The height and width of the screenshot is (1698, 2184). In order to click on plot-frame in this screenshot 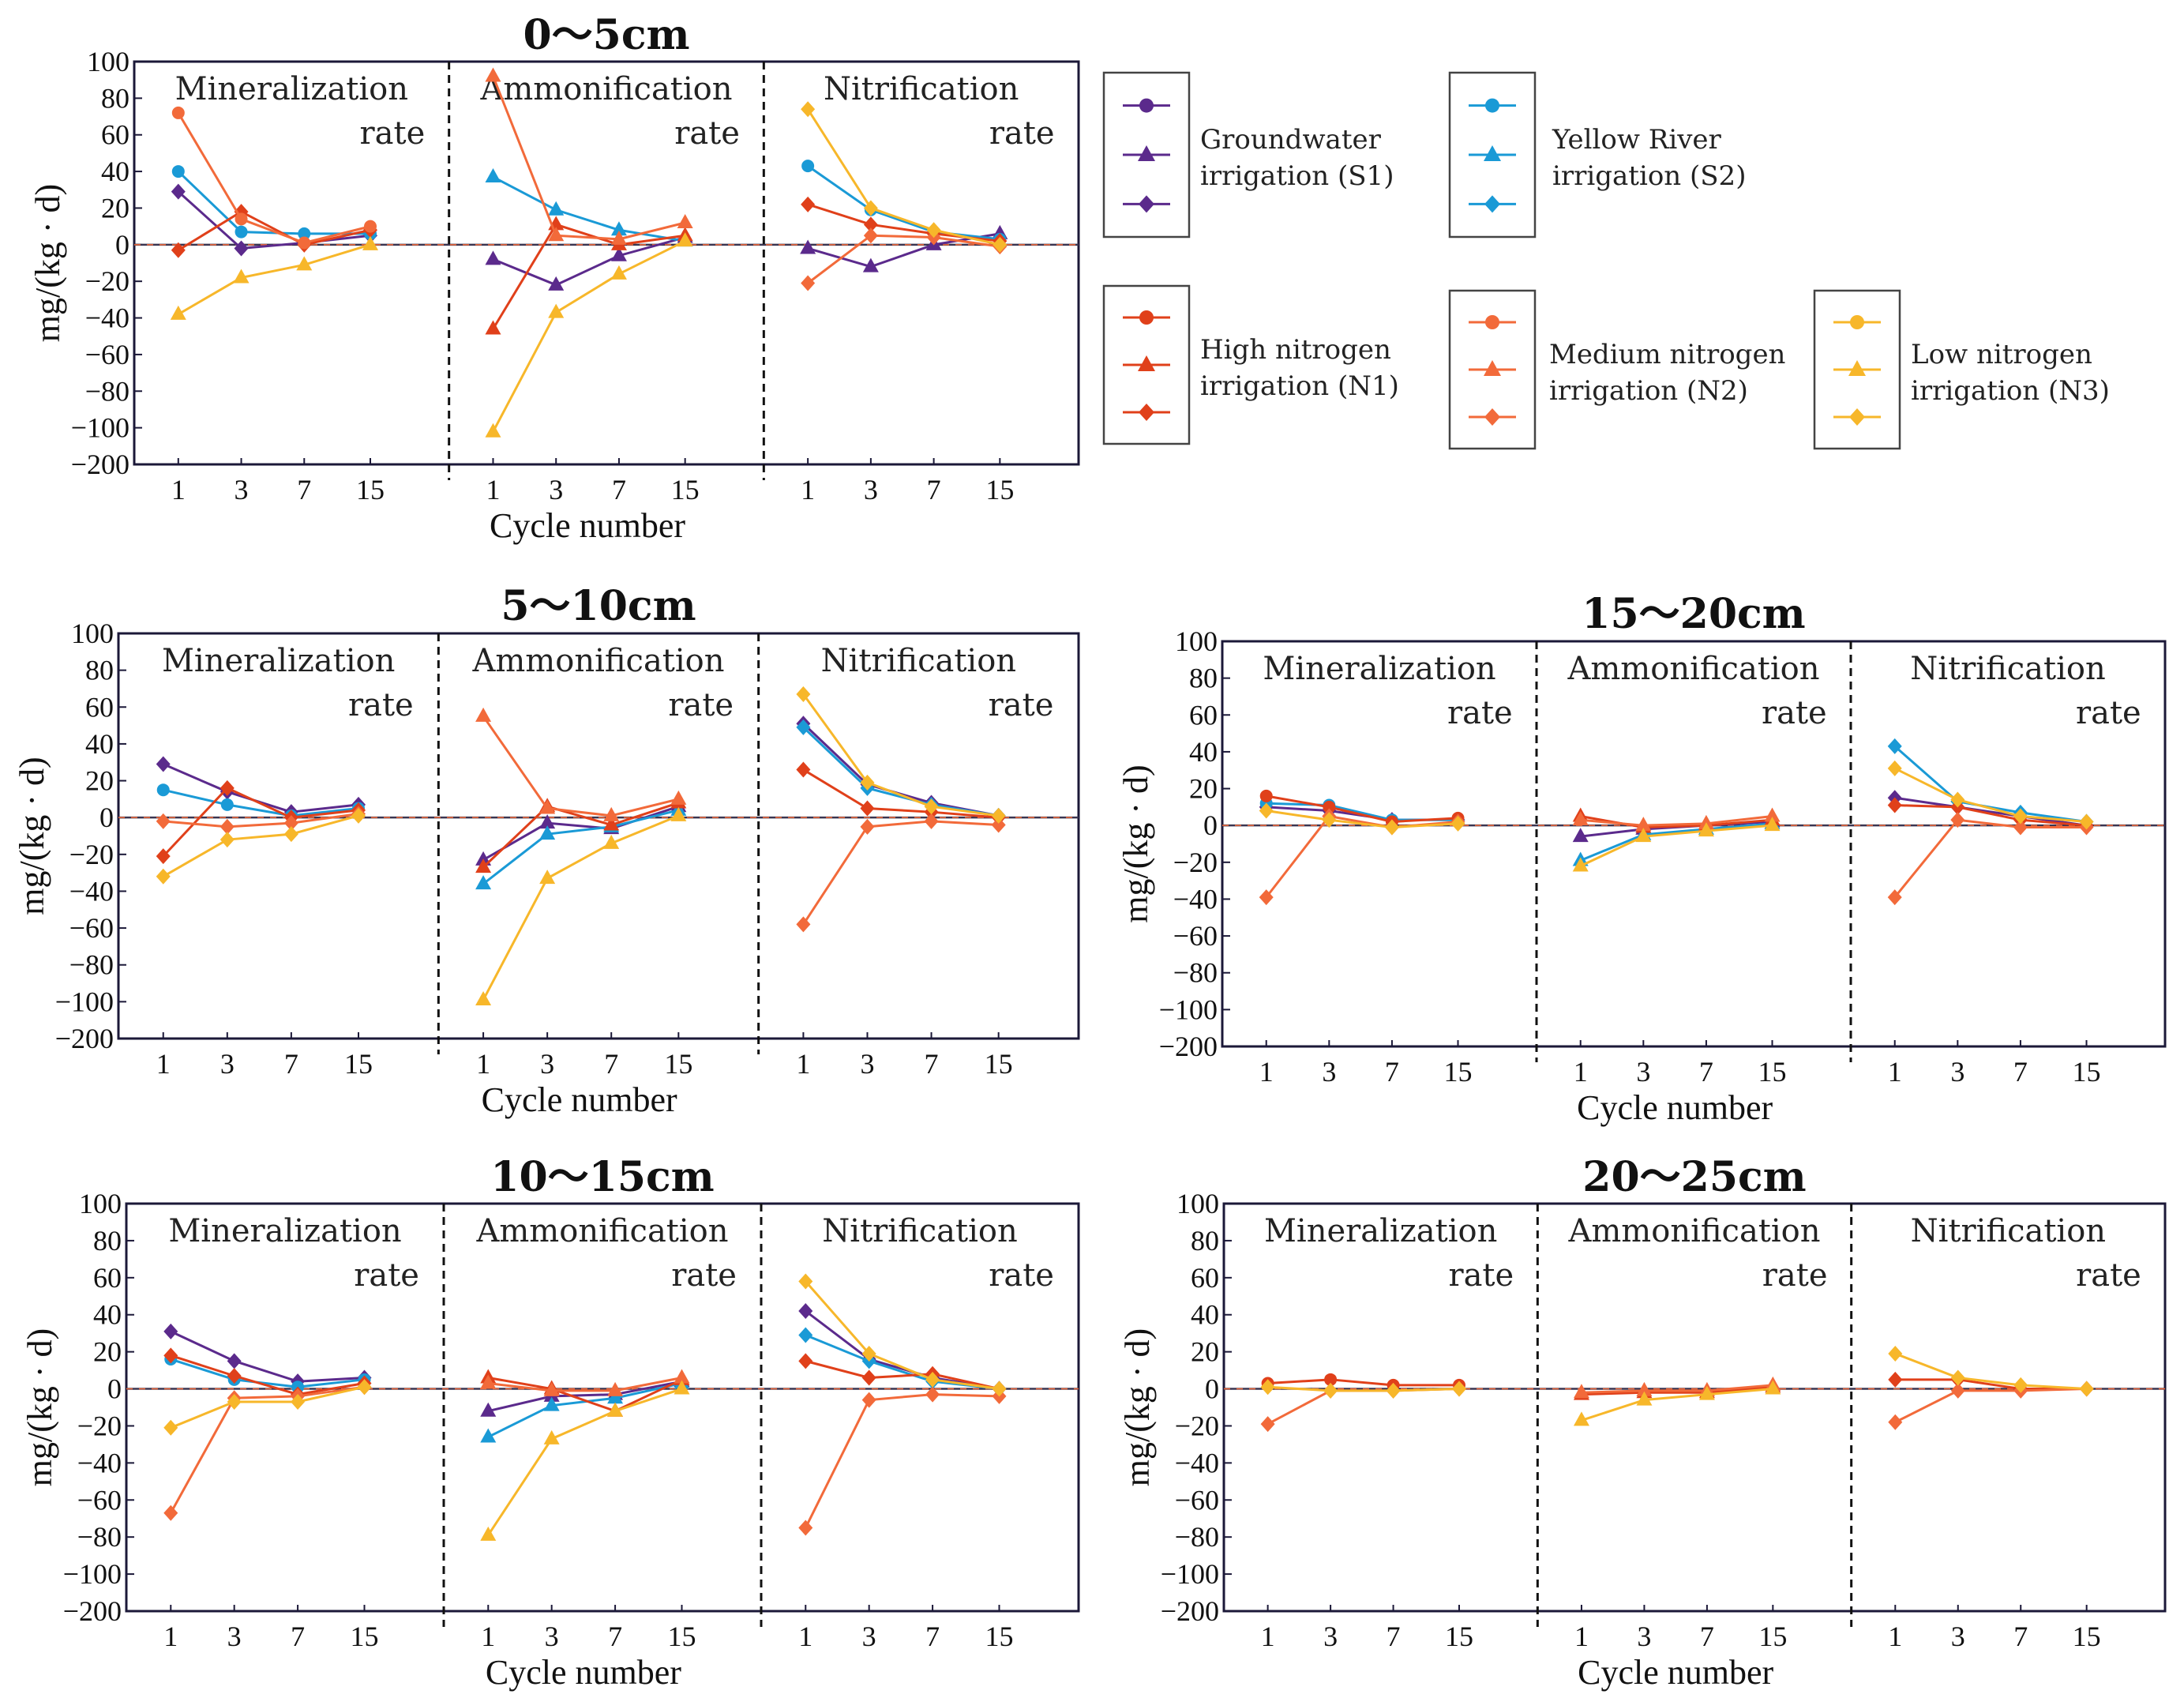, I will do `click(598, 836)`.